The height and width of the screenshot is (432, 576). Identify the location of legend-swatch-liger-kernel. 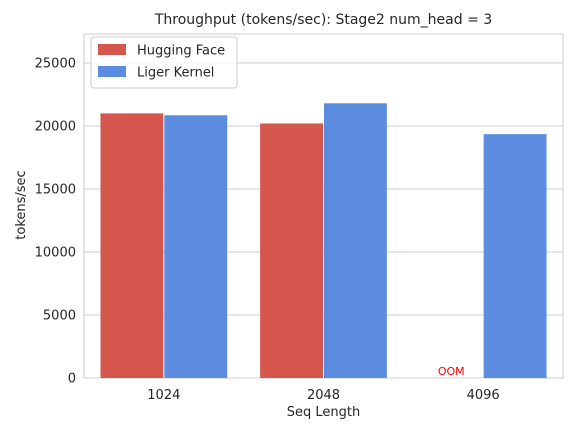
(112, 71).